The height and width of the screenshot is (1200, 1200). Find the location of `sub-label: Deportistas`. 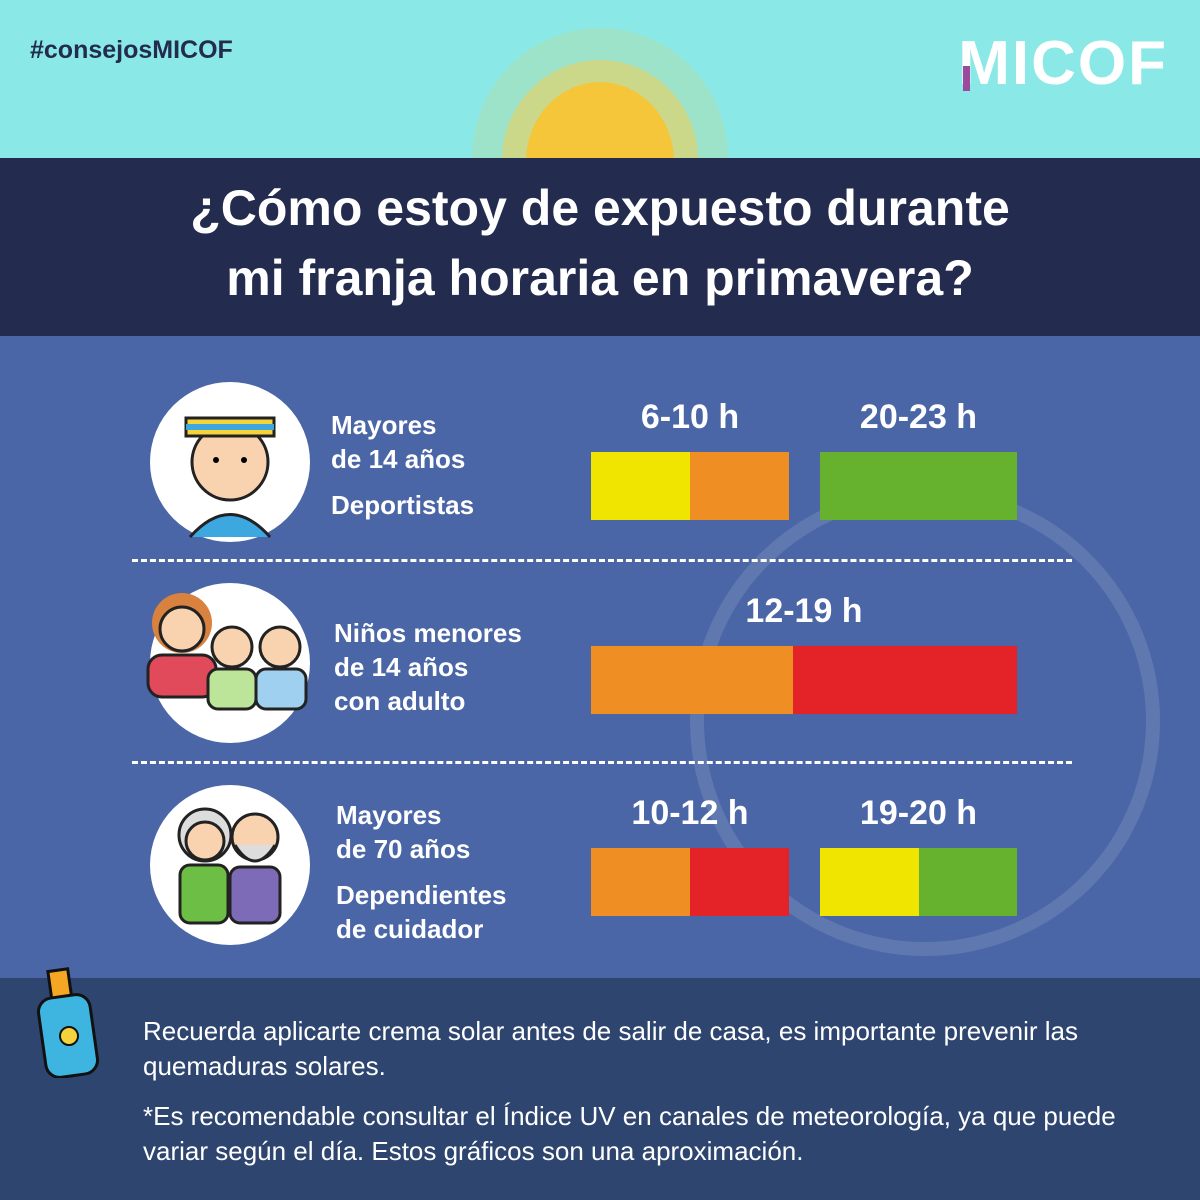

sub-label: Deportistas is located at coordinates (403, 505).